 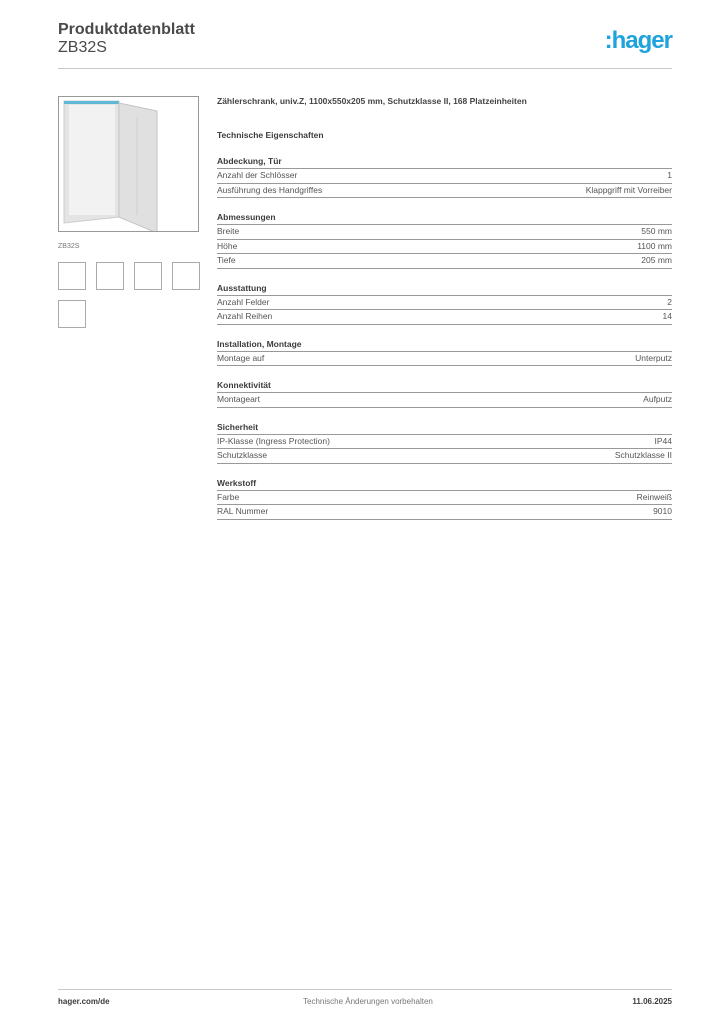 I want to click on section-title: Konnektivität, so click(x=444, y=385).